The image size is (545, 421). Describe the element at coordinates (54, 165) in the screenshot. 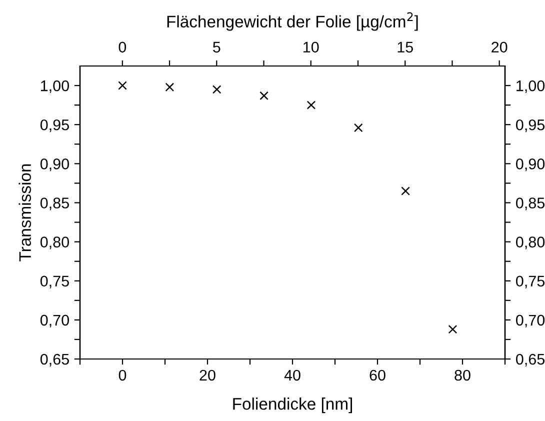

I see `y-tick-label: 0,90` at that location.